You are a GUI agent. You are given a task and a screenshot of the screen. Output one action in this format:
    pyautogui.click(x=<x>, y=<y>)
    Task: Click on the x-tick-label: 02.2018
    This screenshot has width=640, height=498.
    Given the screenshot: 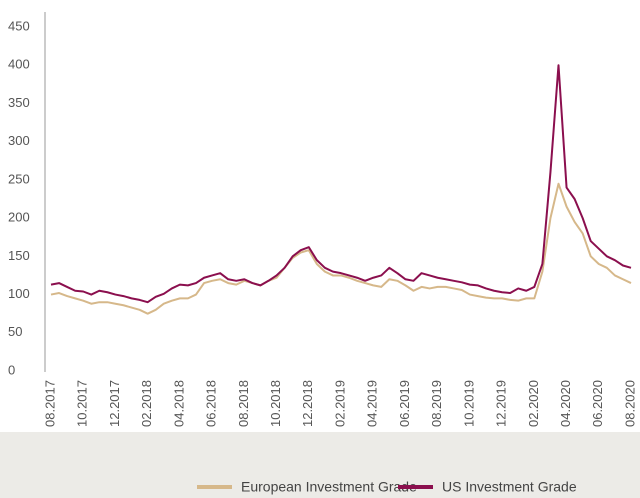 What is the action you would take?
    pyautogui.click(x=146, y=403)
    